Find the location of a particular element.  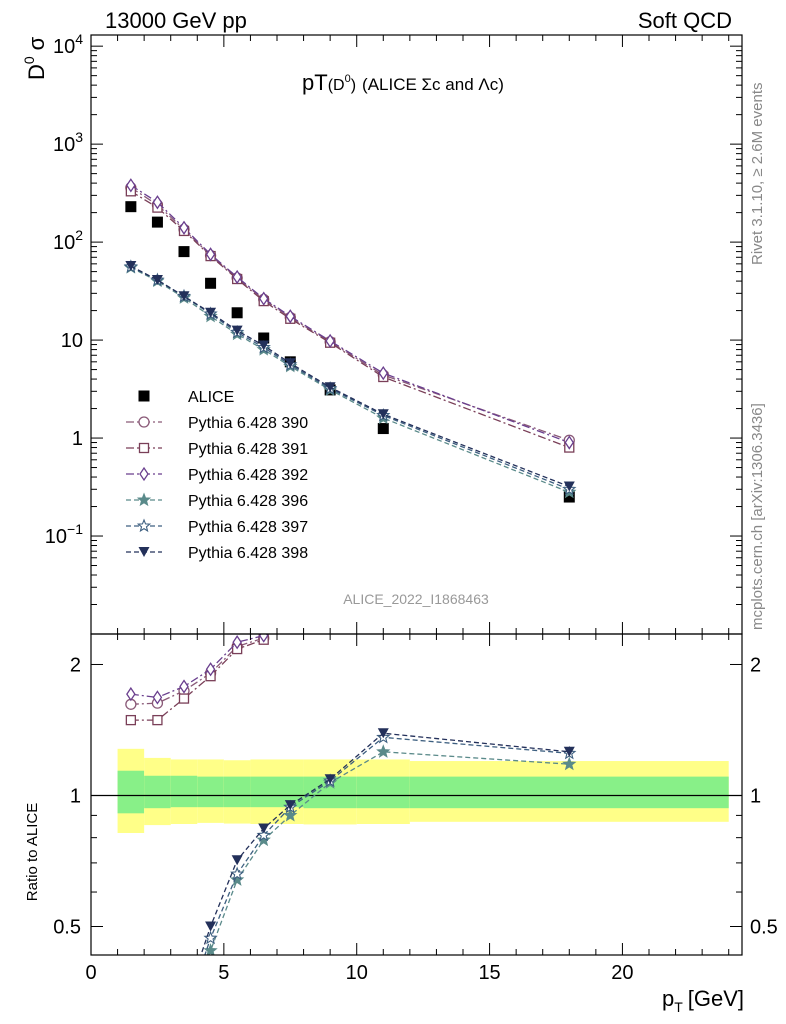

y-tick-label-ratio: 2 is located at coordinates (75, 665).